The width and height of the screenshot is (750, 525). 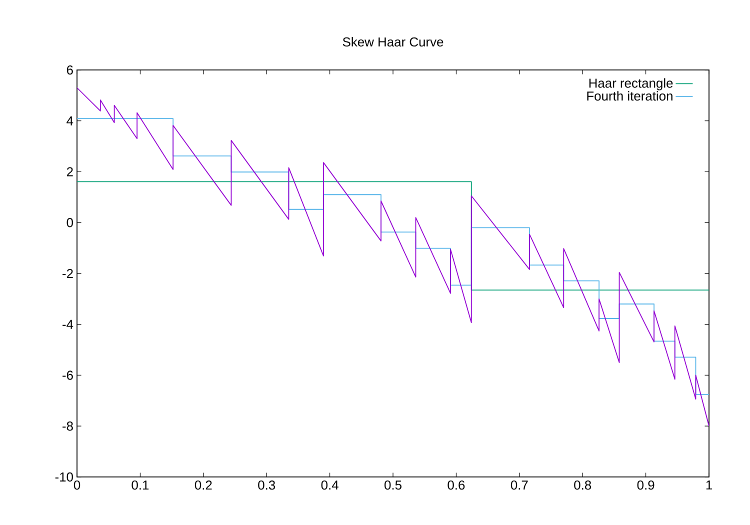 What do you see at coordinates (64, 477) in the screenshot?
I see `y-tick-label: -10` at bounding box center [64, 477].